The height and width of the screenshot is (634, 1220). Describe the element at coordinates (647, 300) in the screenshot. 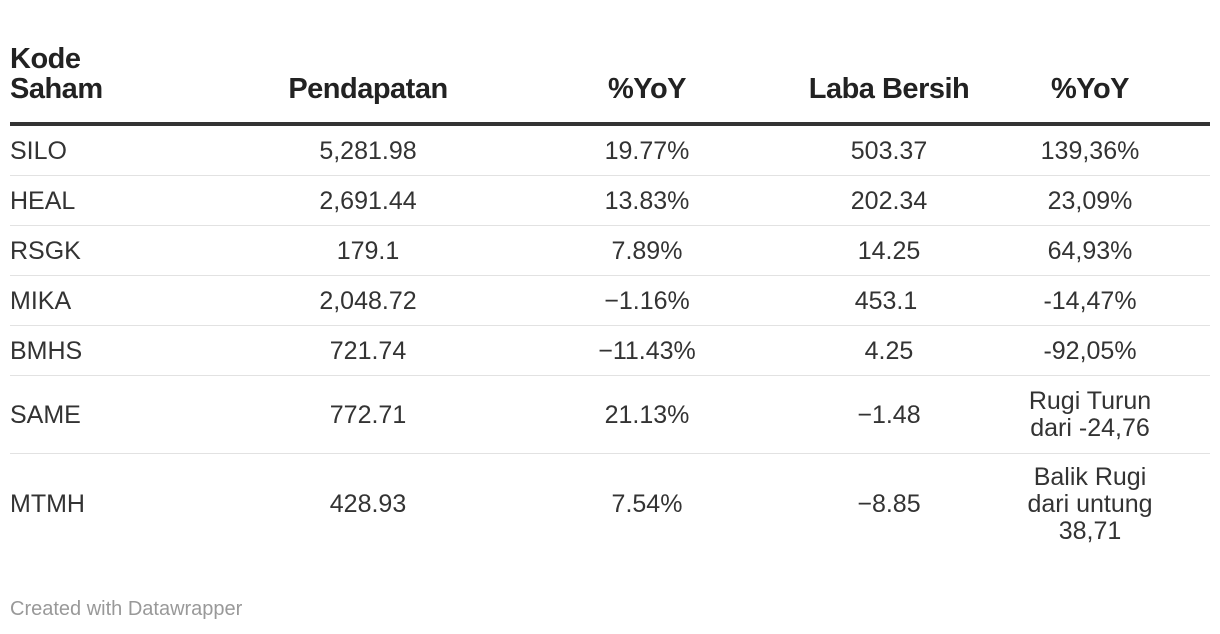

I see `cell-yoy-pendapatan: −1.16%` at that location.